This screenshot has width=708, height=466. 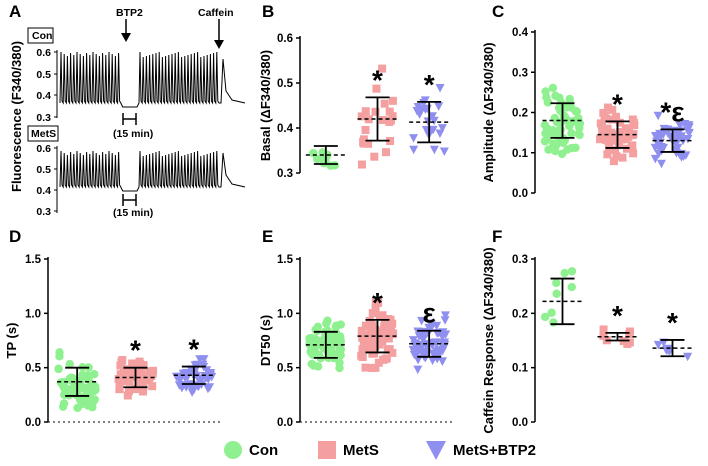 I want to click on y-tick-label: 0.2, so click(x=520, y=114).